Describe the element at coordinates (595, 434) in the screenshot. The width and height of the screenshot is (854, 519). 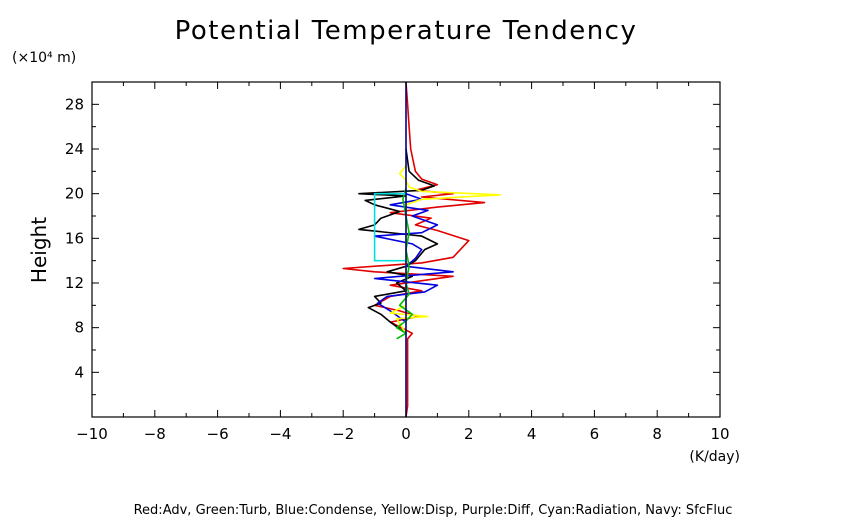
I see `x-tick-label: 6` at that location.